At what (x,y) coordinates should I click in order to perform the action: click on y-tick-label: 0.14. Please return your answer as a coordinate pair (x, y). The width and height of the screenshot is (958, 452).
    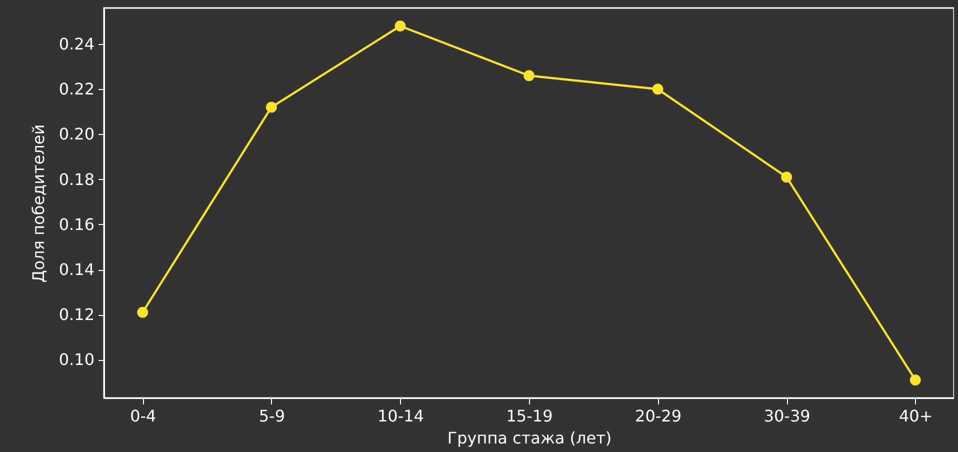
    Looking at the image, I should click on (76, 270).